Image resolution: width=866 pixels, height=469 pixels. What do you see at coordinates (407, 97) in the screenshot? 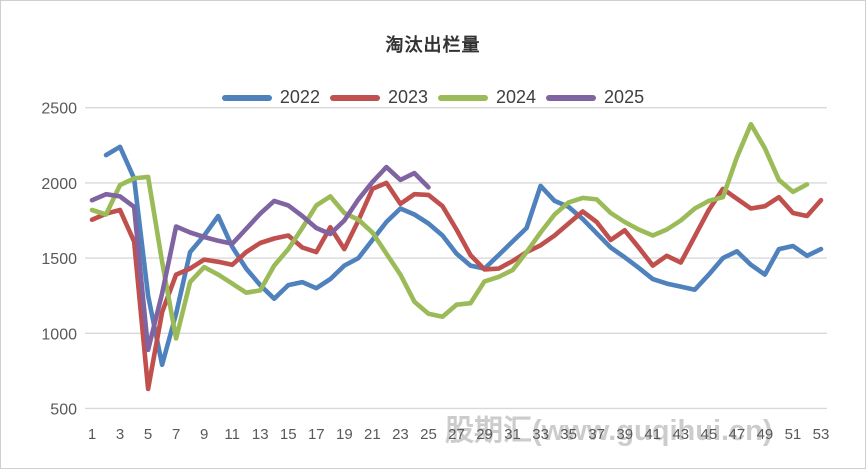
I see `legend-label: 2023` at bounding box center [407, 97].